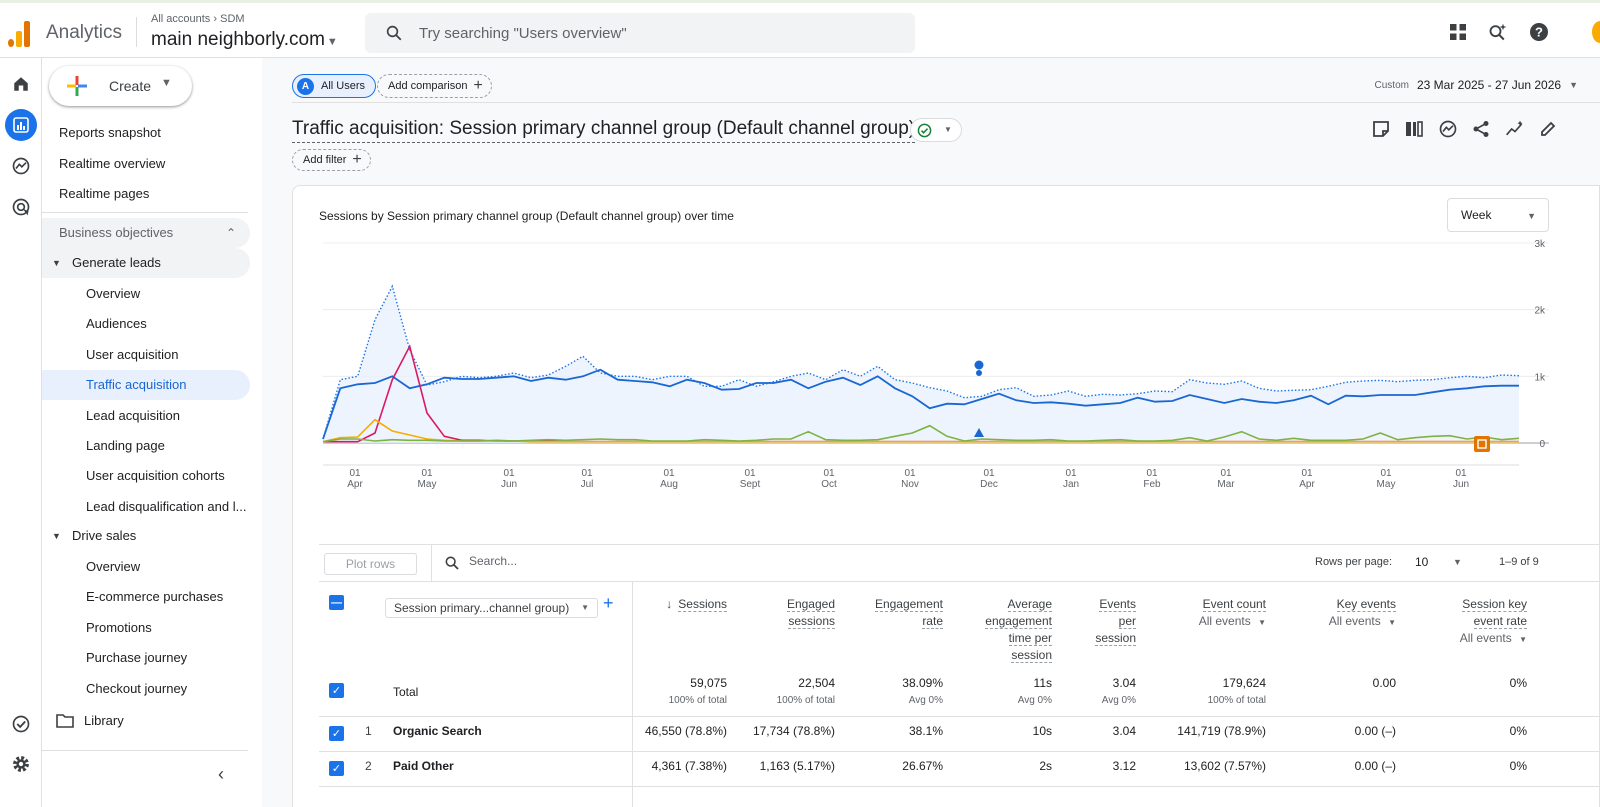 This screenshot has width=1600, height=807. I want to click on configure-icon, so click(21, 724).